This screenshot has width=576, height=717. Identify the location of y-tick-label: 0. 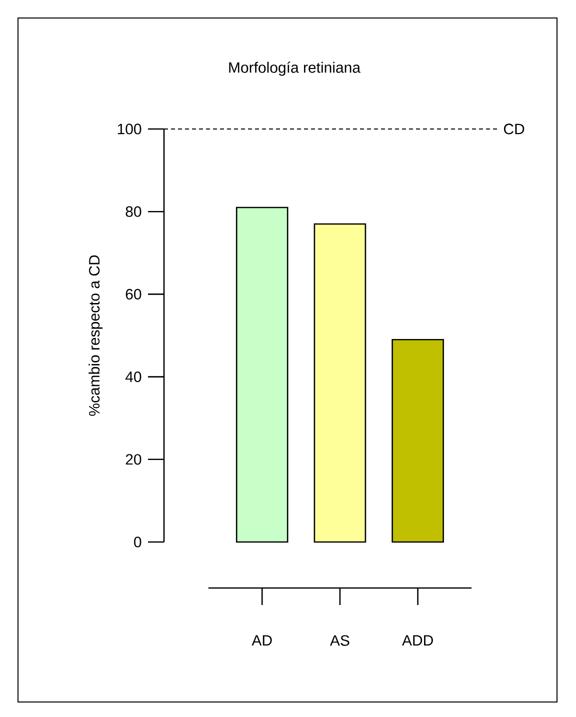
(138, 542).